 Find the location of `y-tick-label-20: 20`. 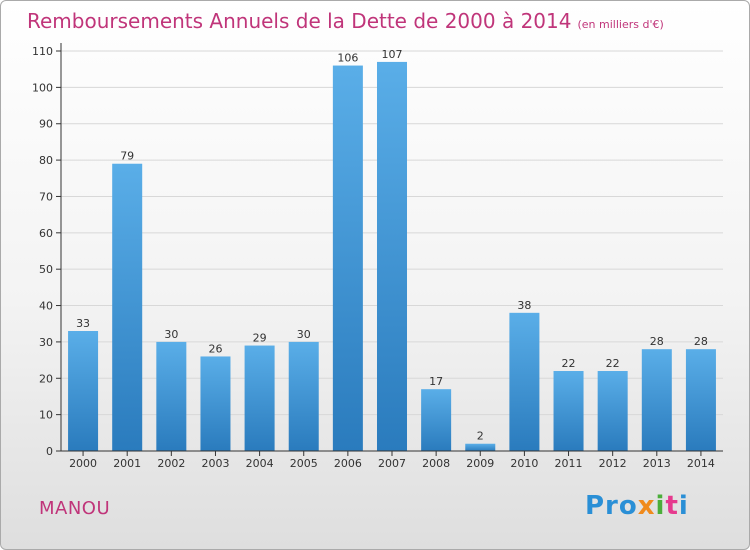

y-tick-label-20: 20 is located at coordinates (46, 378).